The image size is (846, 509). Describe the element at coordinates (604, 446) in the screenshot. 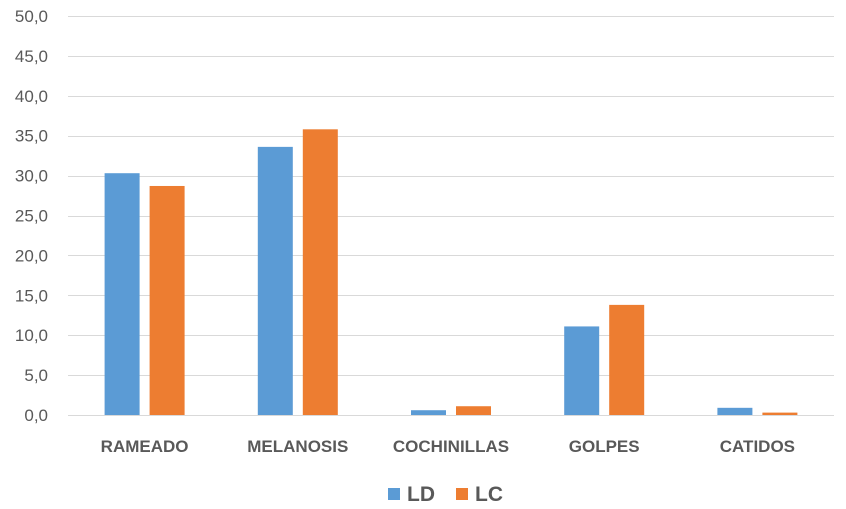

I see `x-category-label: GOLPES` at that location.